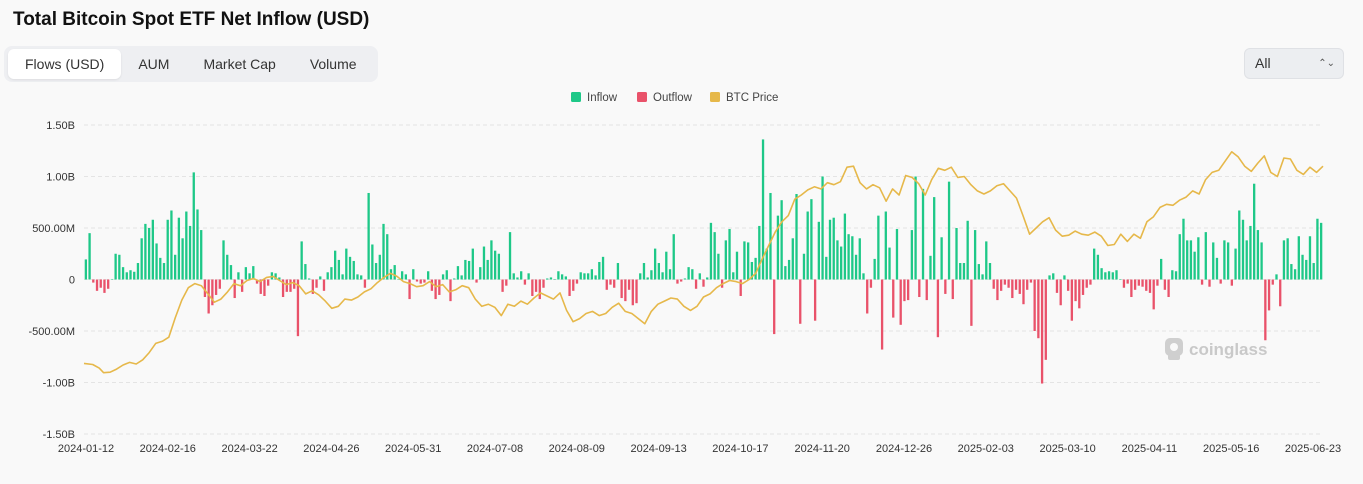  What do you see at coordinates (1294, 63) in the screenshot?
I see `range-select: All ⌃⌄` at bounding box center [1294, 63].